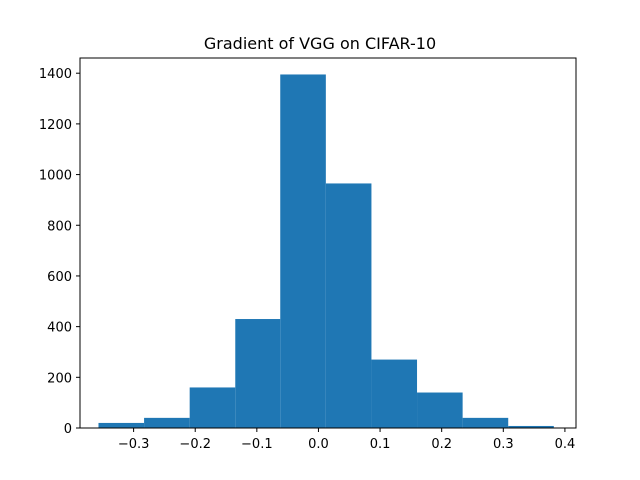 The width and height of the screenshot is (640, 480). Describe the element at coordinates (55, 125) in the screenshot. I see `y-tick-label: 1200` at that location.